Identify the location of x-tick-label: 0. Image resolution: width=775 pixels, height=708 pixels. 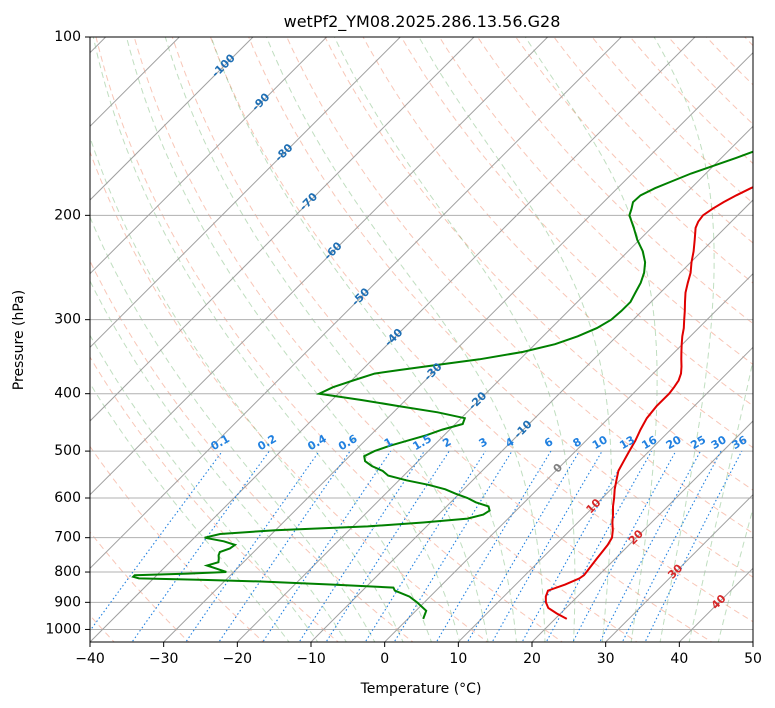
(384, 659).